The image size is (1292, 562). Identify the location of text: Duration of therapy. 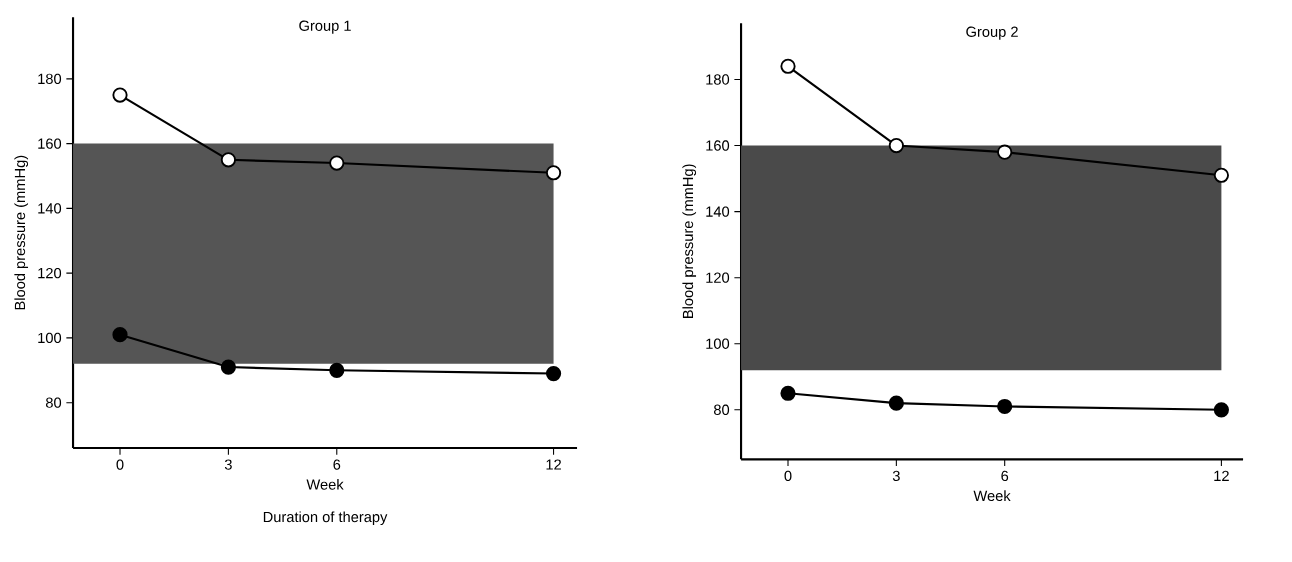
(325, 518).